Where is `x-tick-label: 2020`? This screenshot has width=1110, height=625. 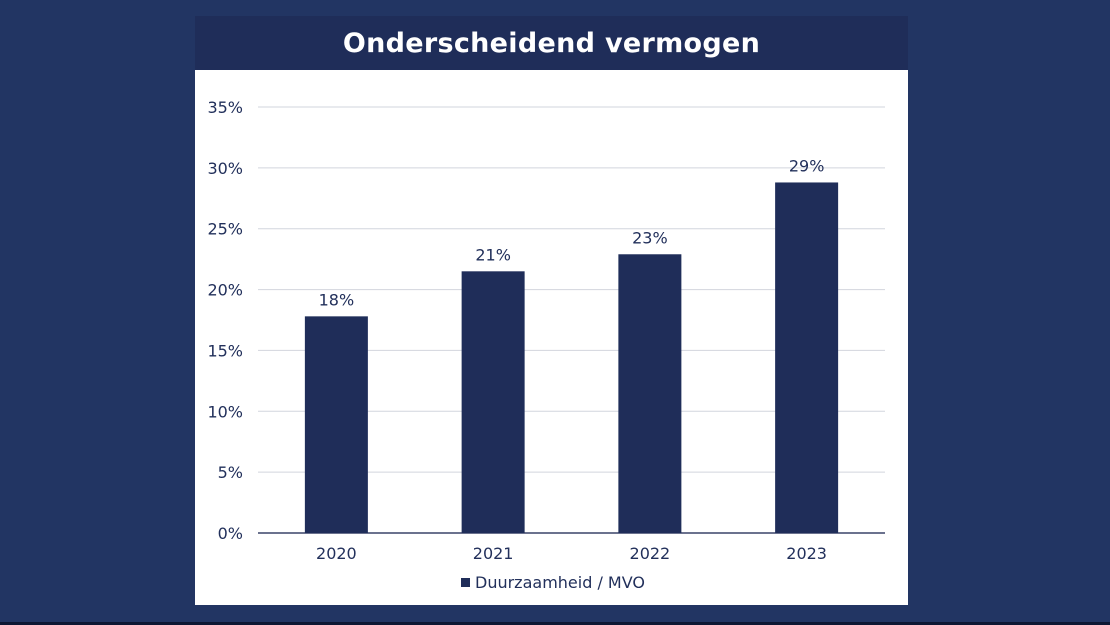 x-tick-label: 2020 is located at coordinates (336, 553).